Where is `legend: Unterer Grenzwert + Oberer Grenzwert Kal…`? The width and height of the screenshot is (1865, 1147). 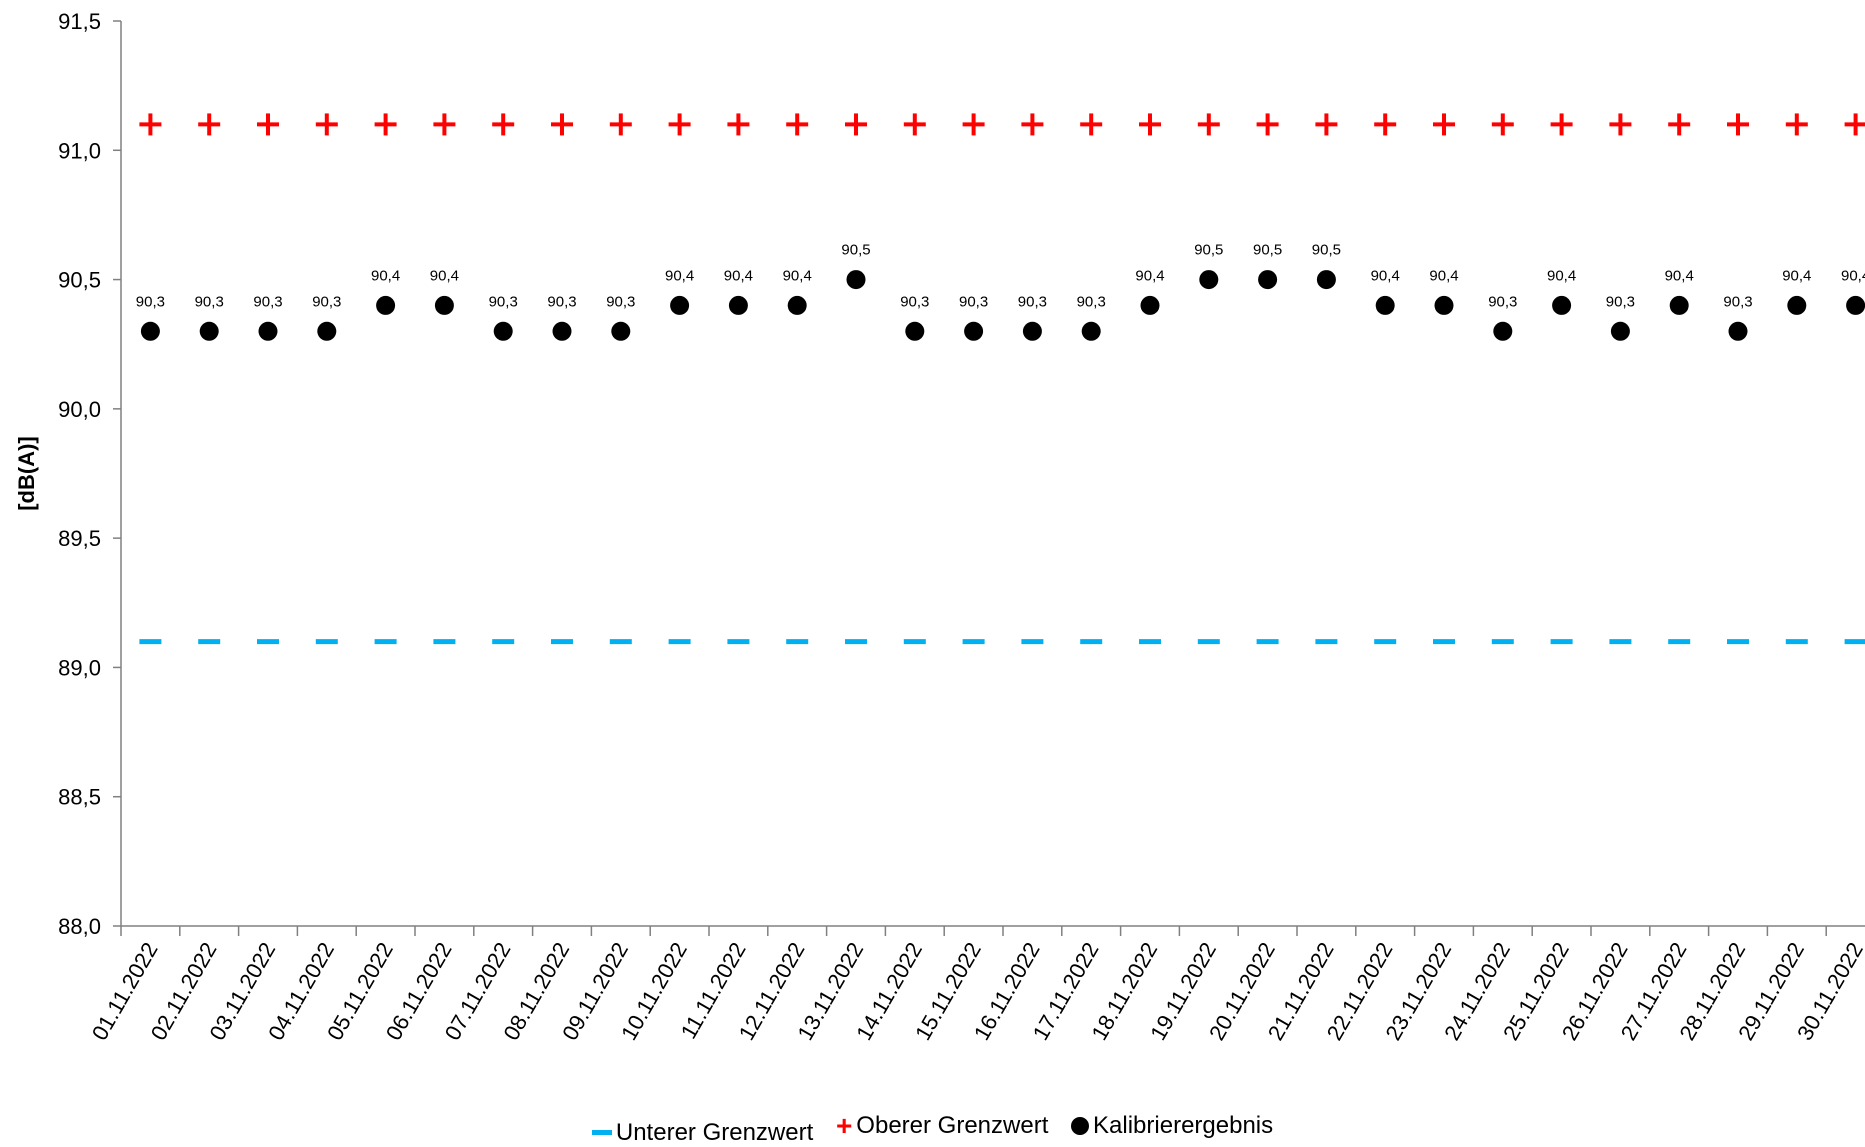
legend: Unterer Grenzwert + Oberer Grenzwert Kal… is located at coordinates (932, 1129).